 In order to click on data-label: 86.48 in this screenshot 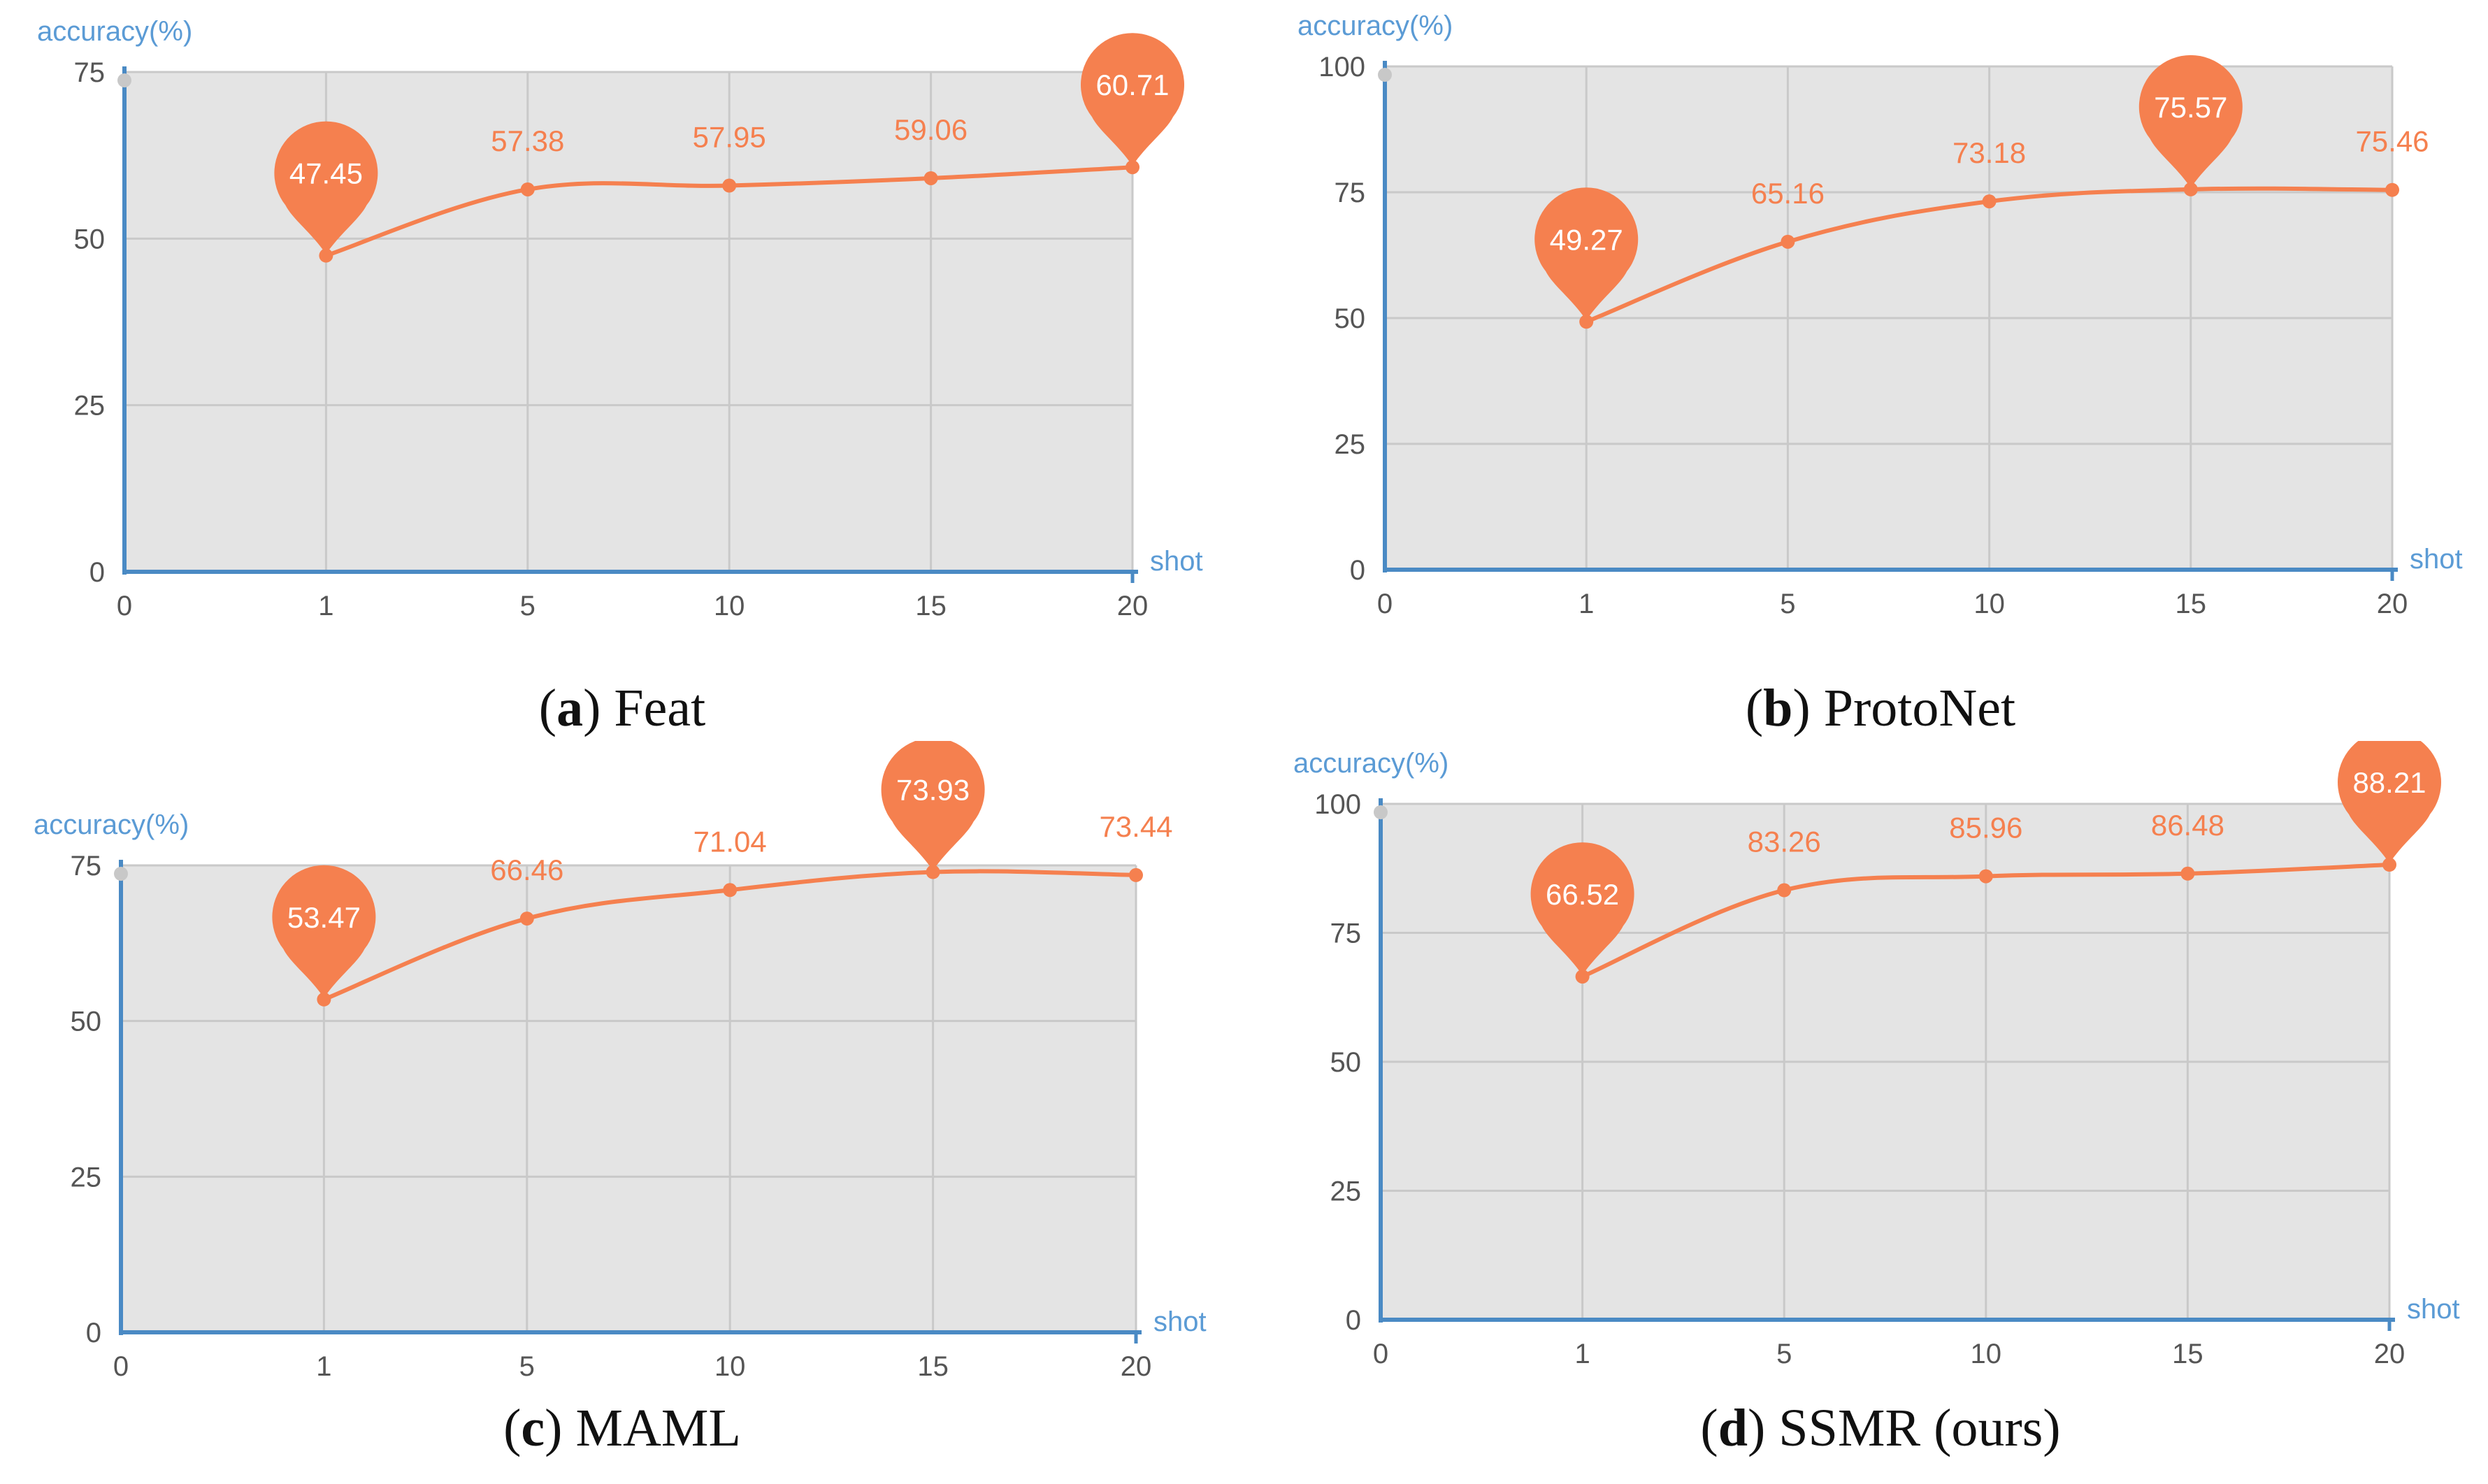, I will do `click(2188, 825)`.